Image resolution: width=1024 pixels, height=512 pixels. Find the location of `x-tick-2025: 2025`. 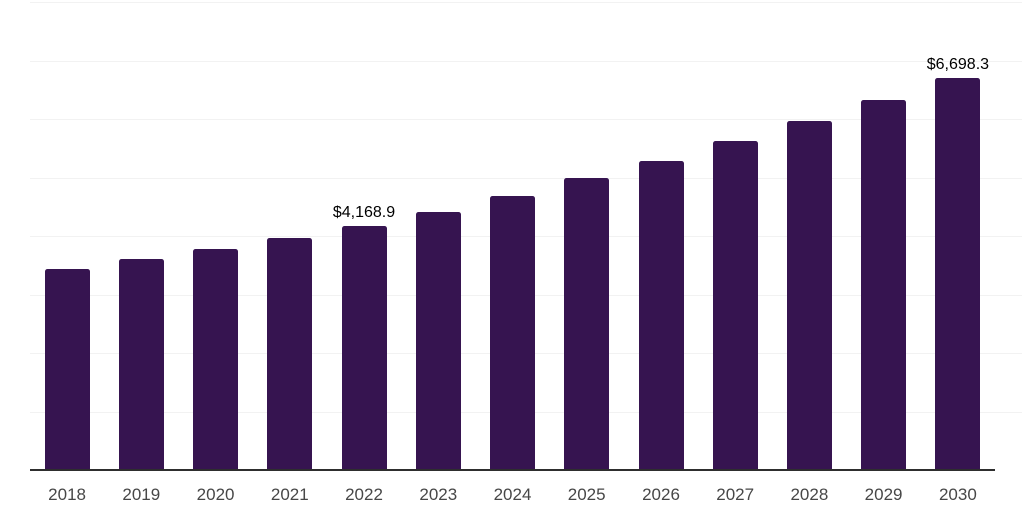

x-tick-2025: 2025 is located at coordinates (586, 494).